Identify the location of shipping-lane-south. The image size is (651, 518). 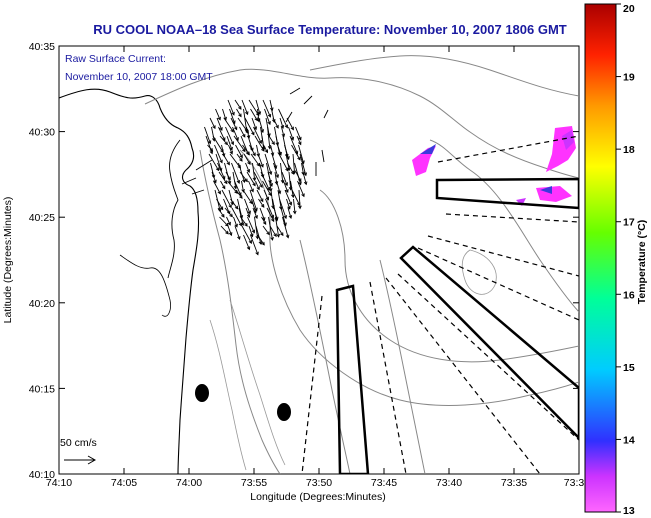
(352, 379).